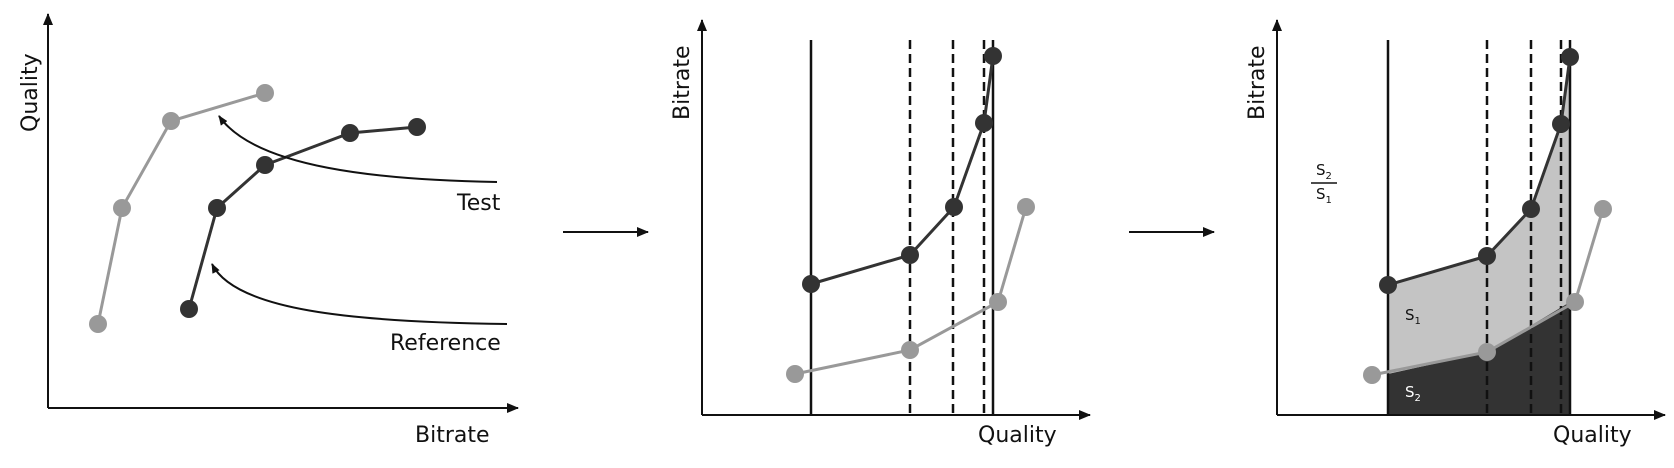 The width and height of the screenshot is (1674, 468). Describe the element at coordinates (302, 217) in the screenshot. I see `panel1-reference-curve` at that location.